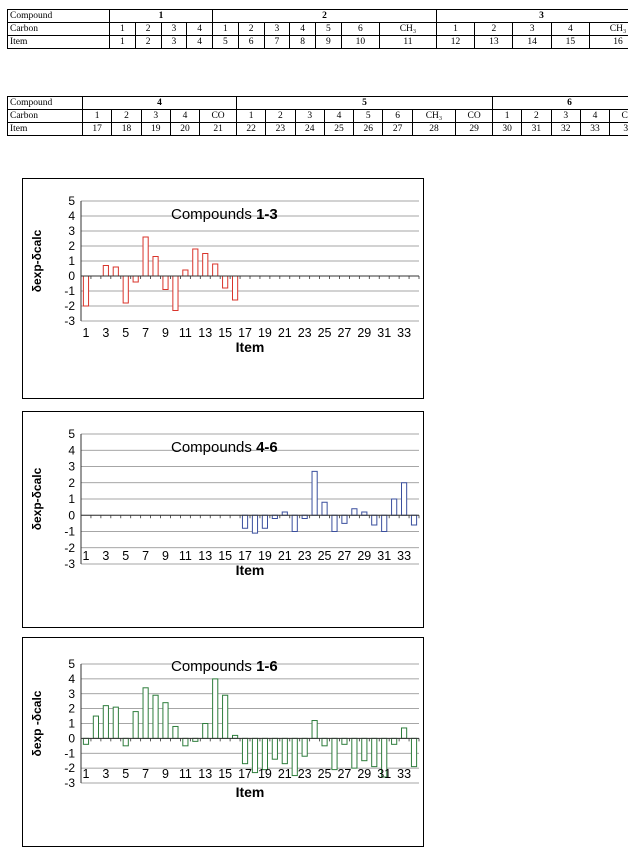 The image size is (628, 851). Describe the element at coordinates (125, 774) in the screenshot. I see `x-tick-label: 5` at that location.